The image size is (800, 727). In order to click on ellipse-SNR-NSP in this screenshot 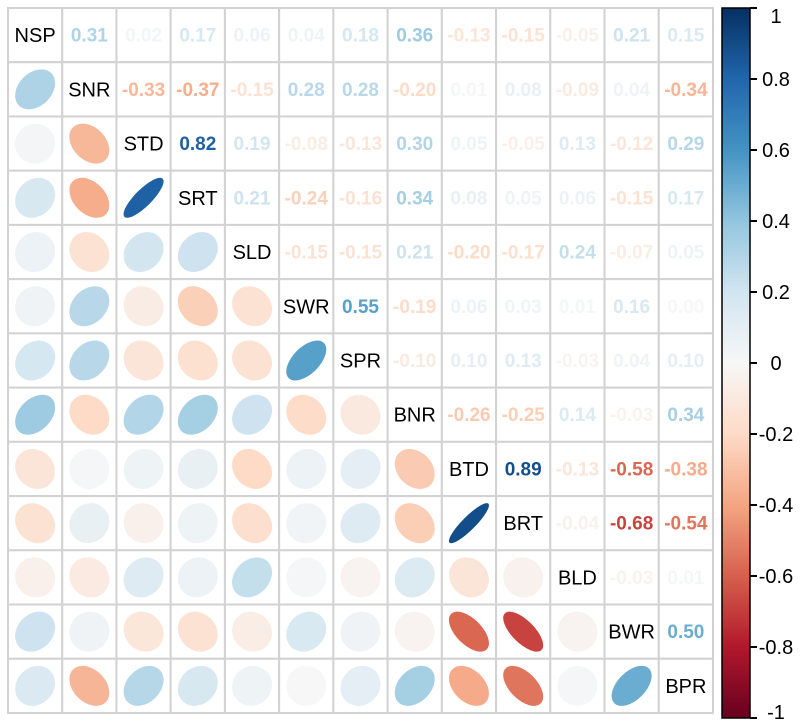, I will do `click(35, 89)`.